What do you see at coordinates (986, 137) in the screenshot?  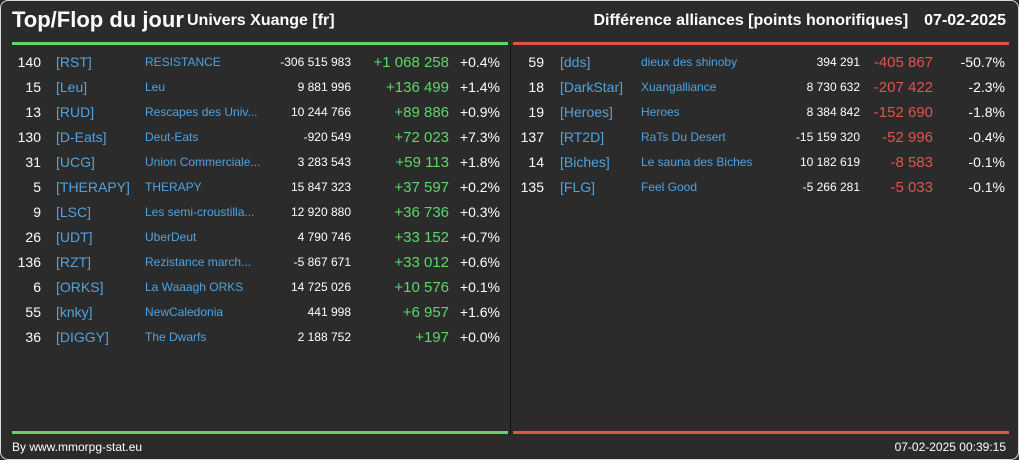 I see `alliance-percent: -0.4%` at bounding box center [986, 137].